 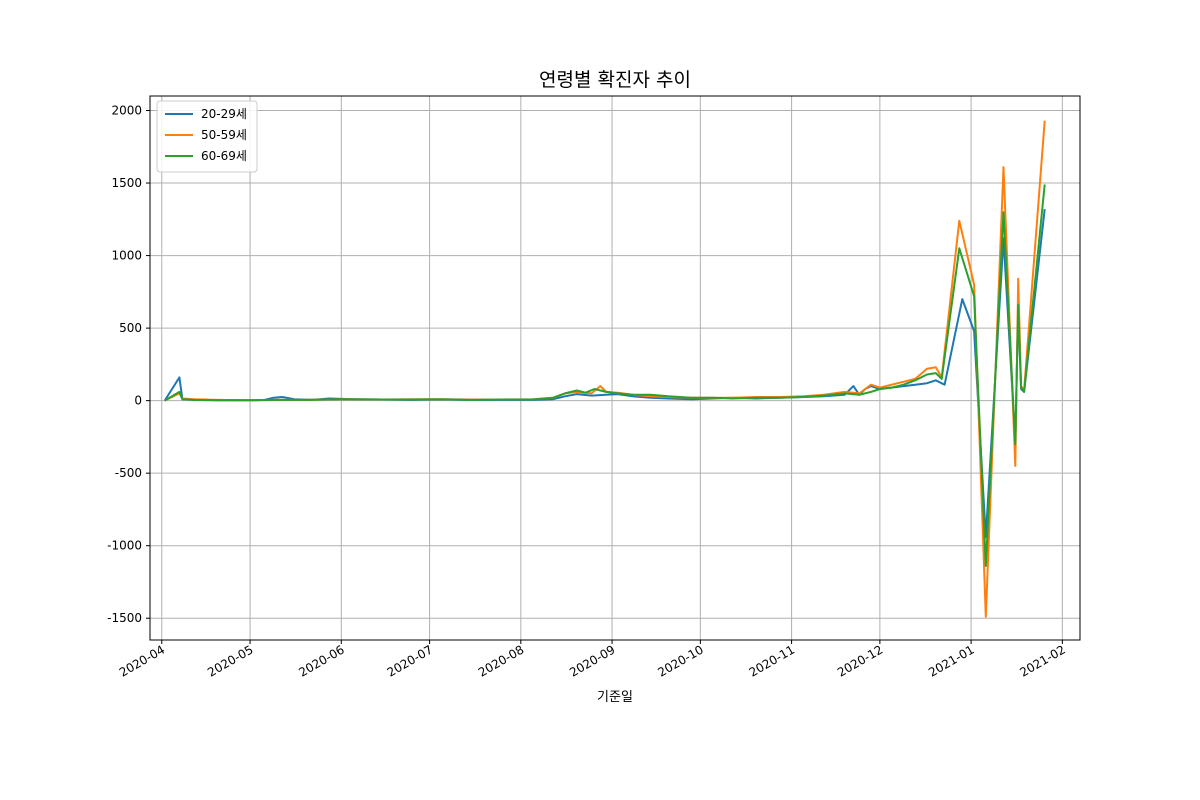 What do you see at coordinates (138, 401) in the screenshot?
I see `y-tick-label: 0` at bounding box center [138, 401].